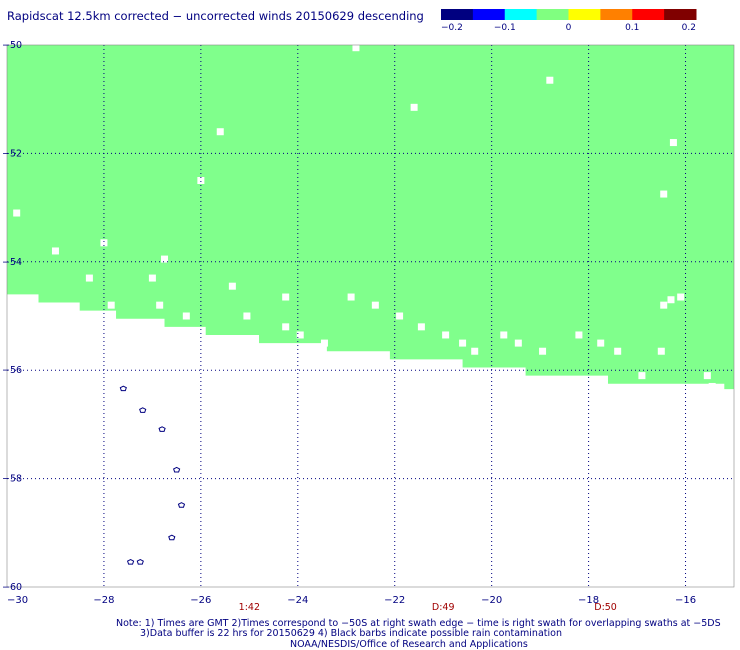 Image resolution: width=740 pixels, height=650 pixels. What do you see at coordinates (12, 479) in the screenshot?
I see `y-tick-label: −58` at bounding box center [12, 479].